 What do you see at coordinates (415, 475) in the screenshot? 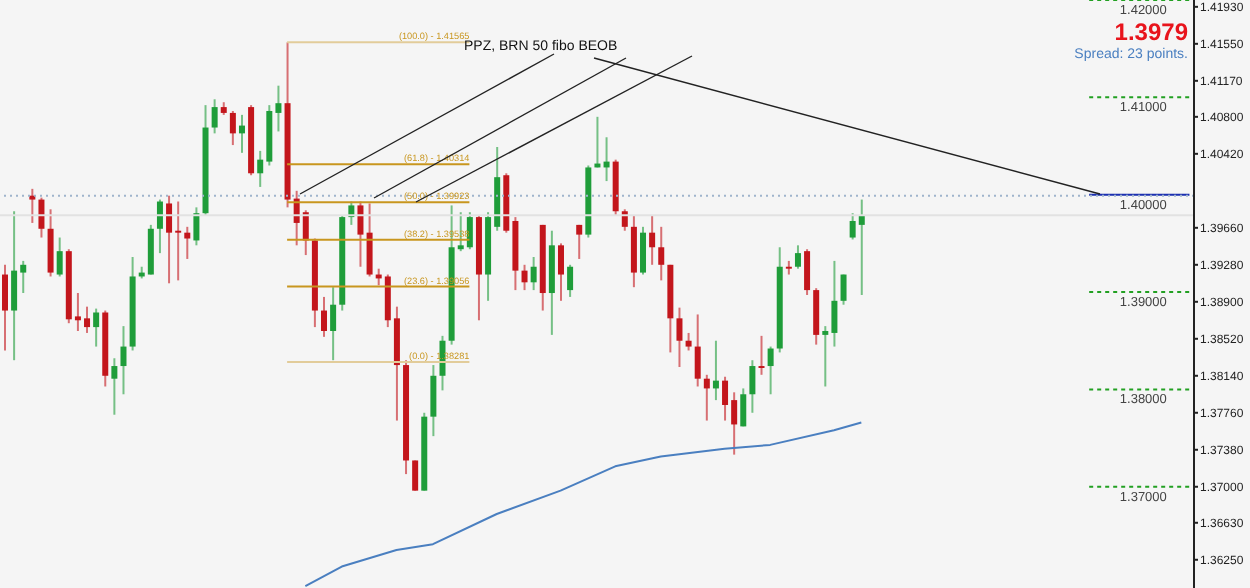
I see `candlestick` at bounding box center [415, 475].